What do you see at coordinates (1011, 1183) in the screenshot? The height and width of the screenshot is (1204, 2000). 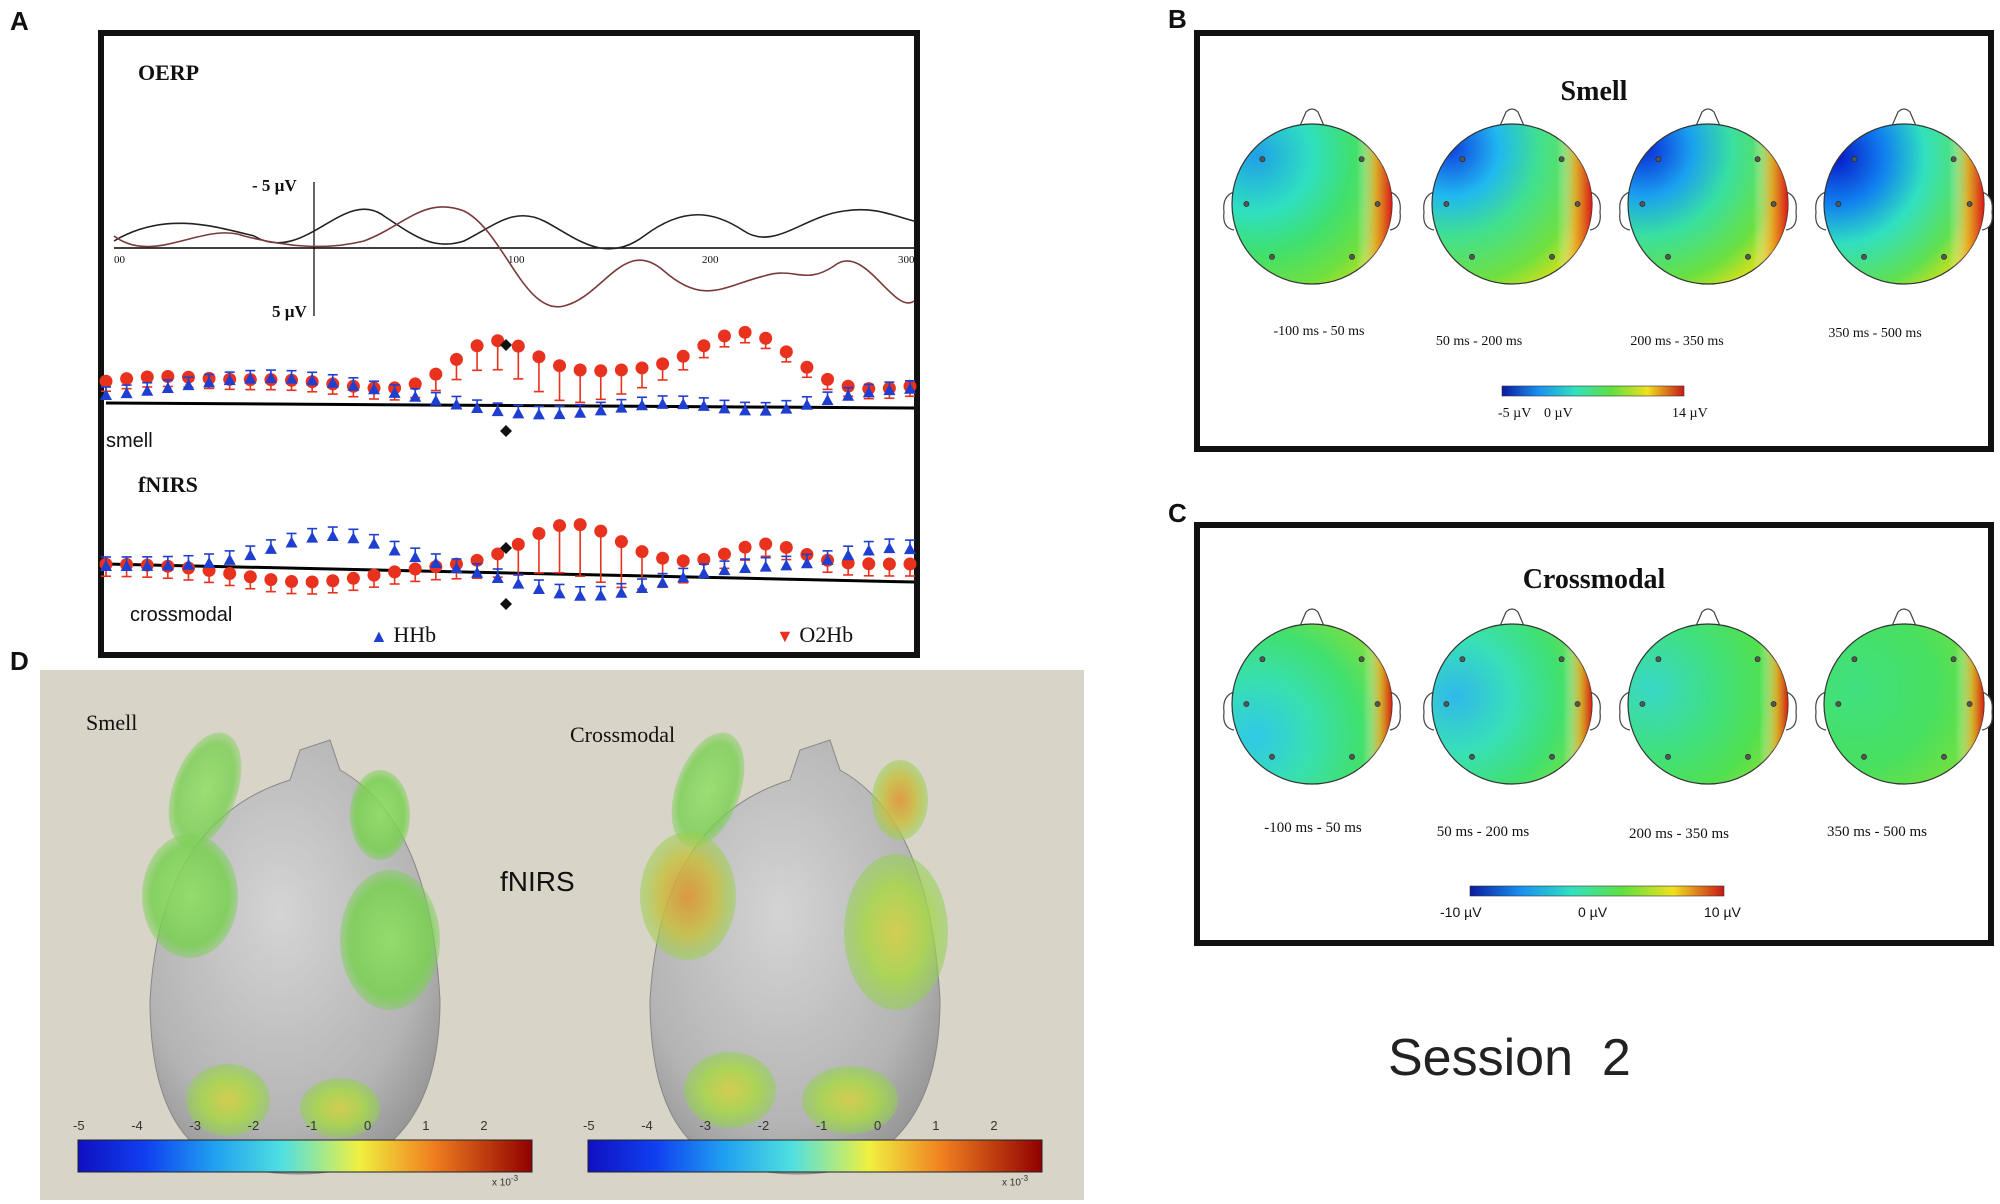 I see `multiplier-text: x 10` at bounding box center [1011, 1183].